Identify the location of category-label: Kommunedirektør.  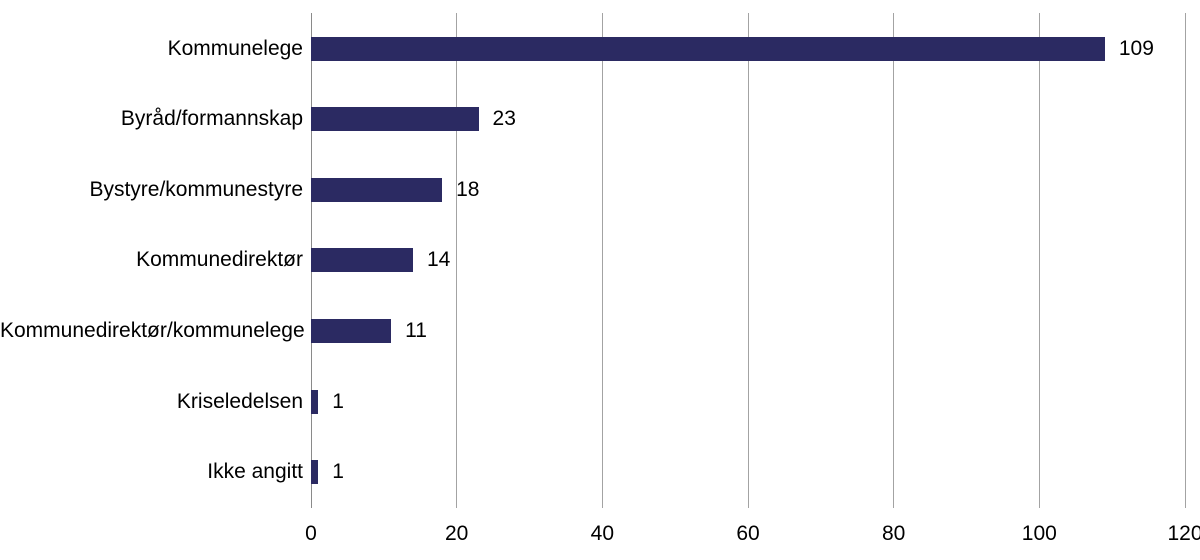
(219, 260).